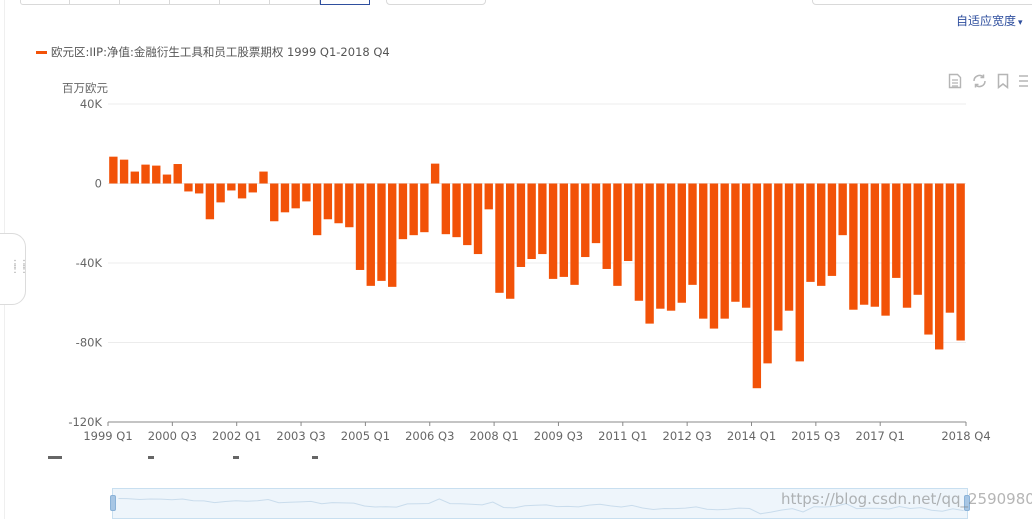 The width and height of the screenshot is (1032, 519). Describe the element at coordinates (1003, 83) in the screenshot. I see `bookmark-icon` at that location.